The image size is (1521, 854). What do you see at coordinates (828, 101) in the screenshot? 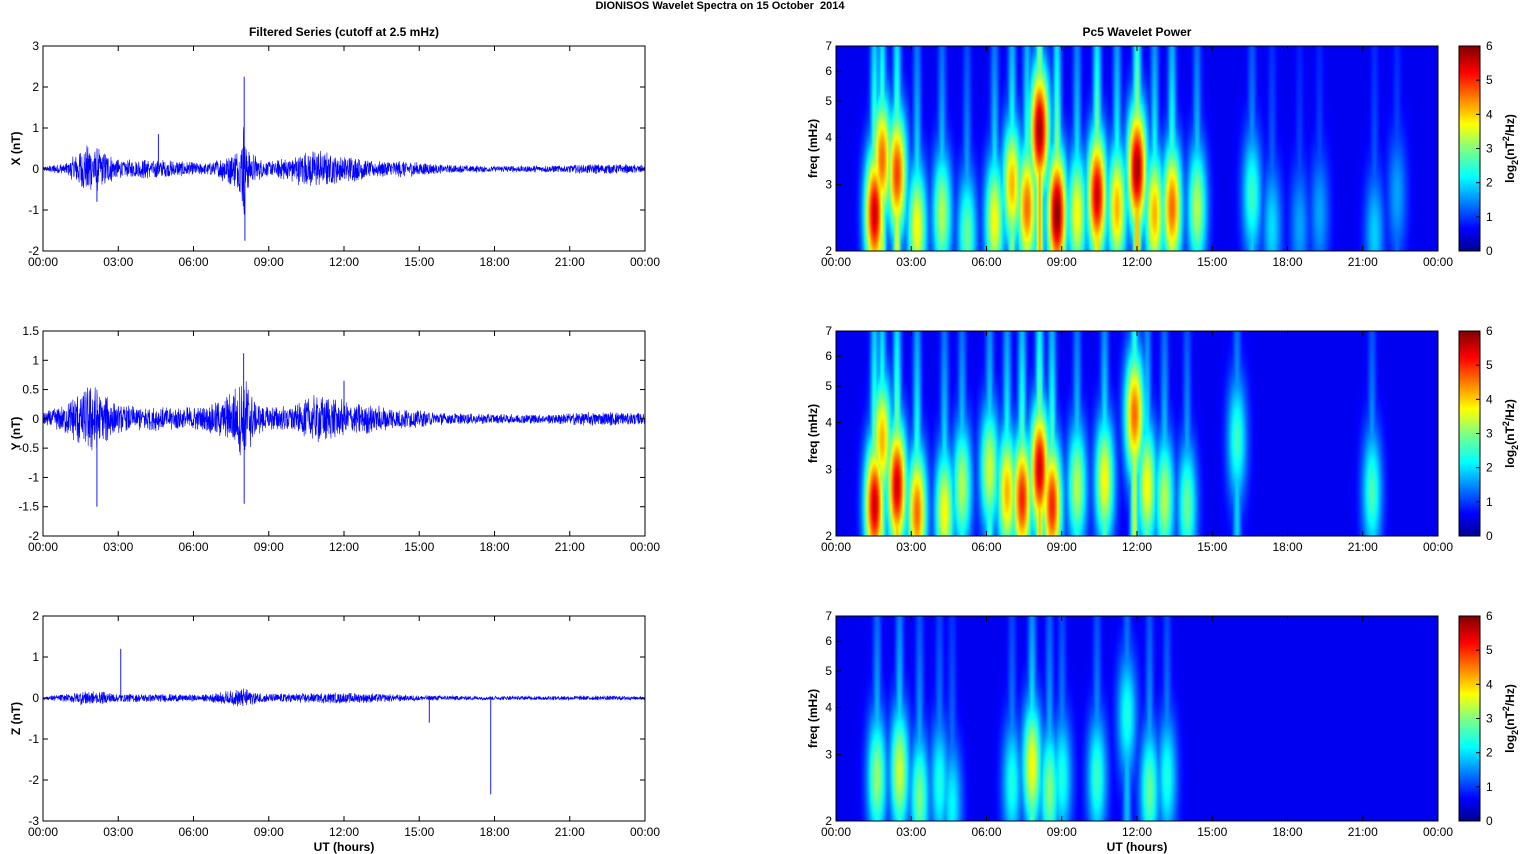
I see `y-tick-label: 5` at bounding box center [828, 101].